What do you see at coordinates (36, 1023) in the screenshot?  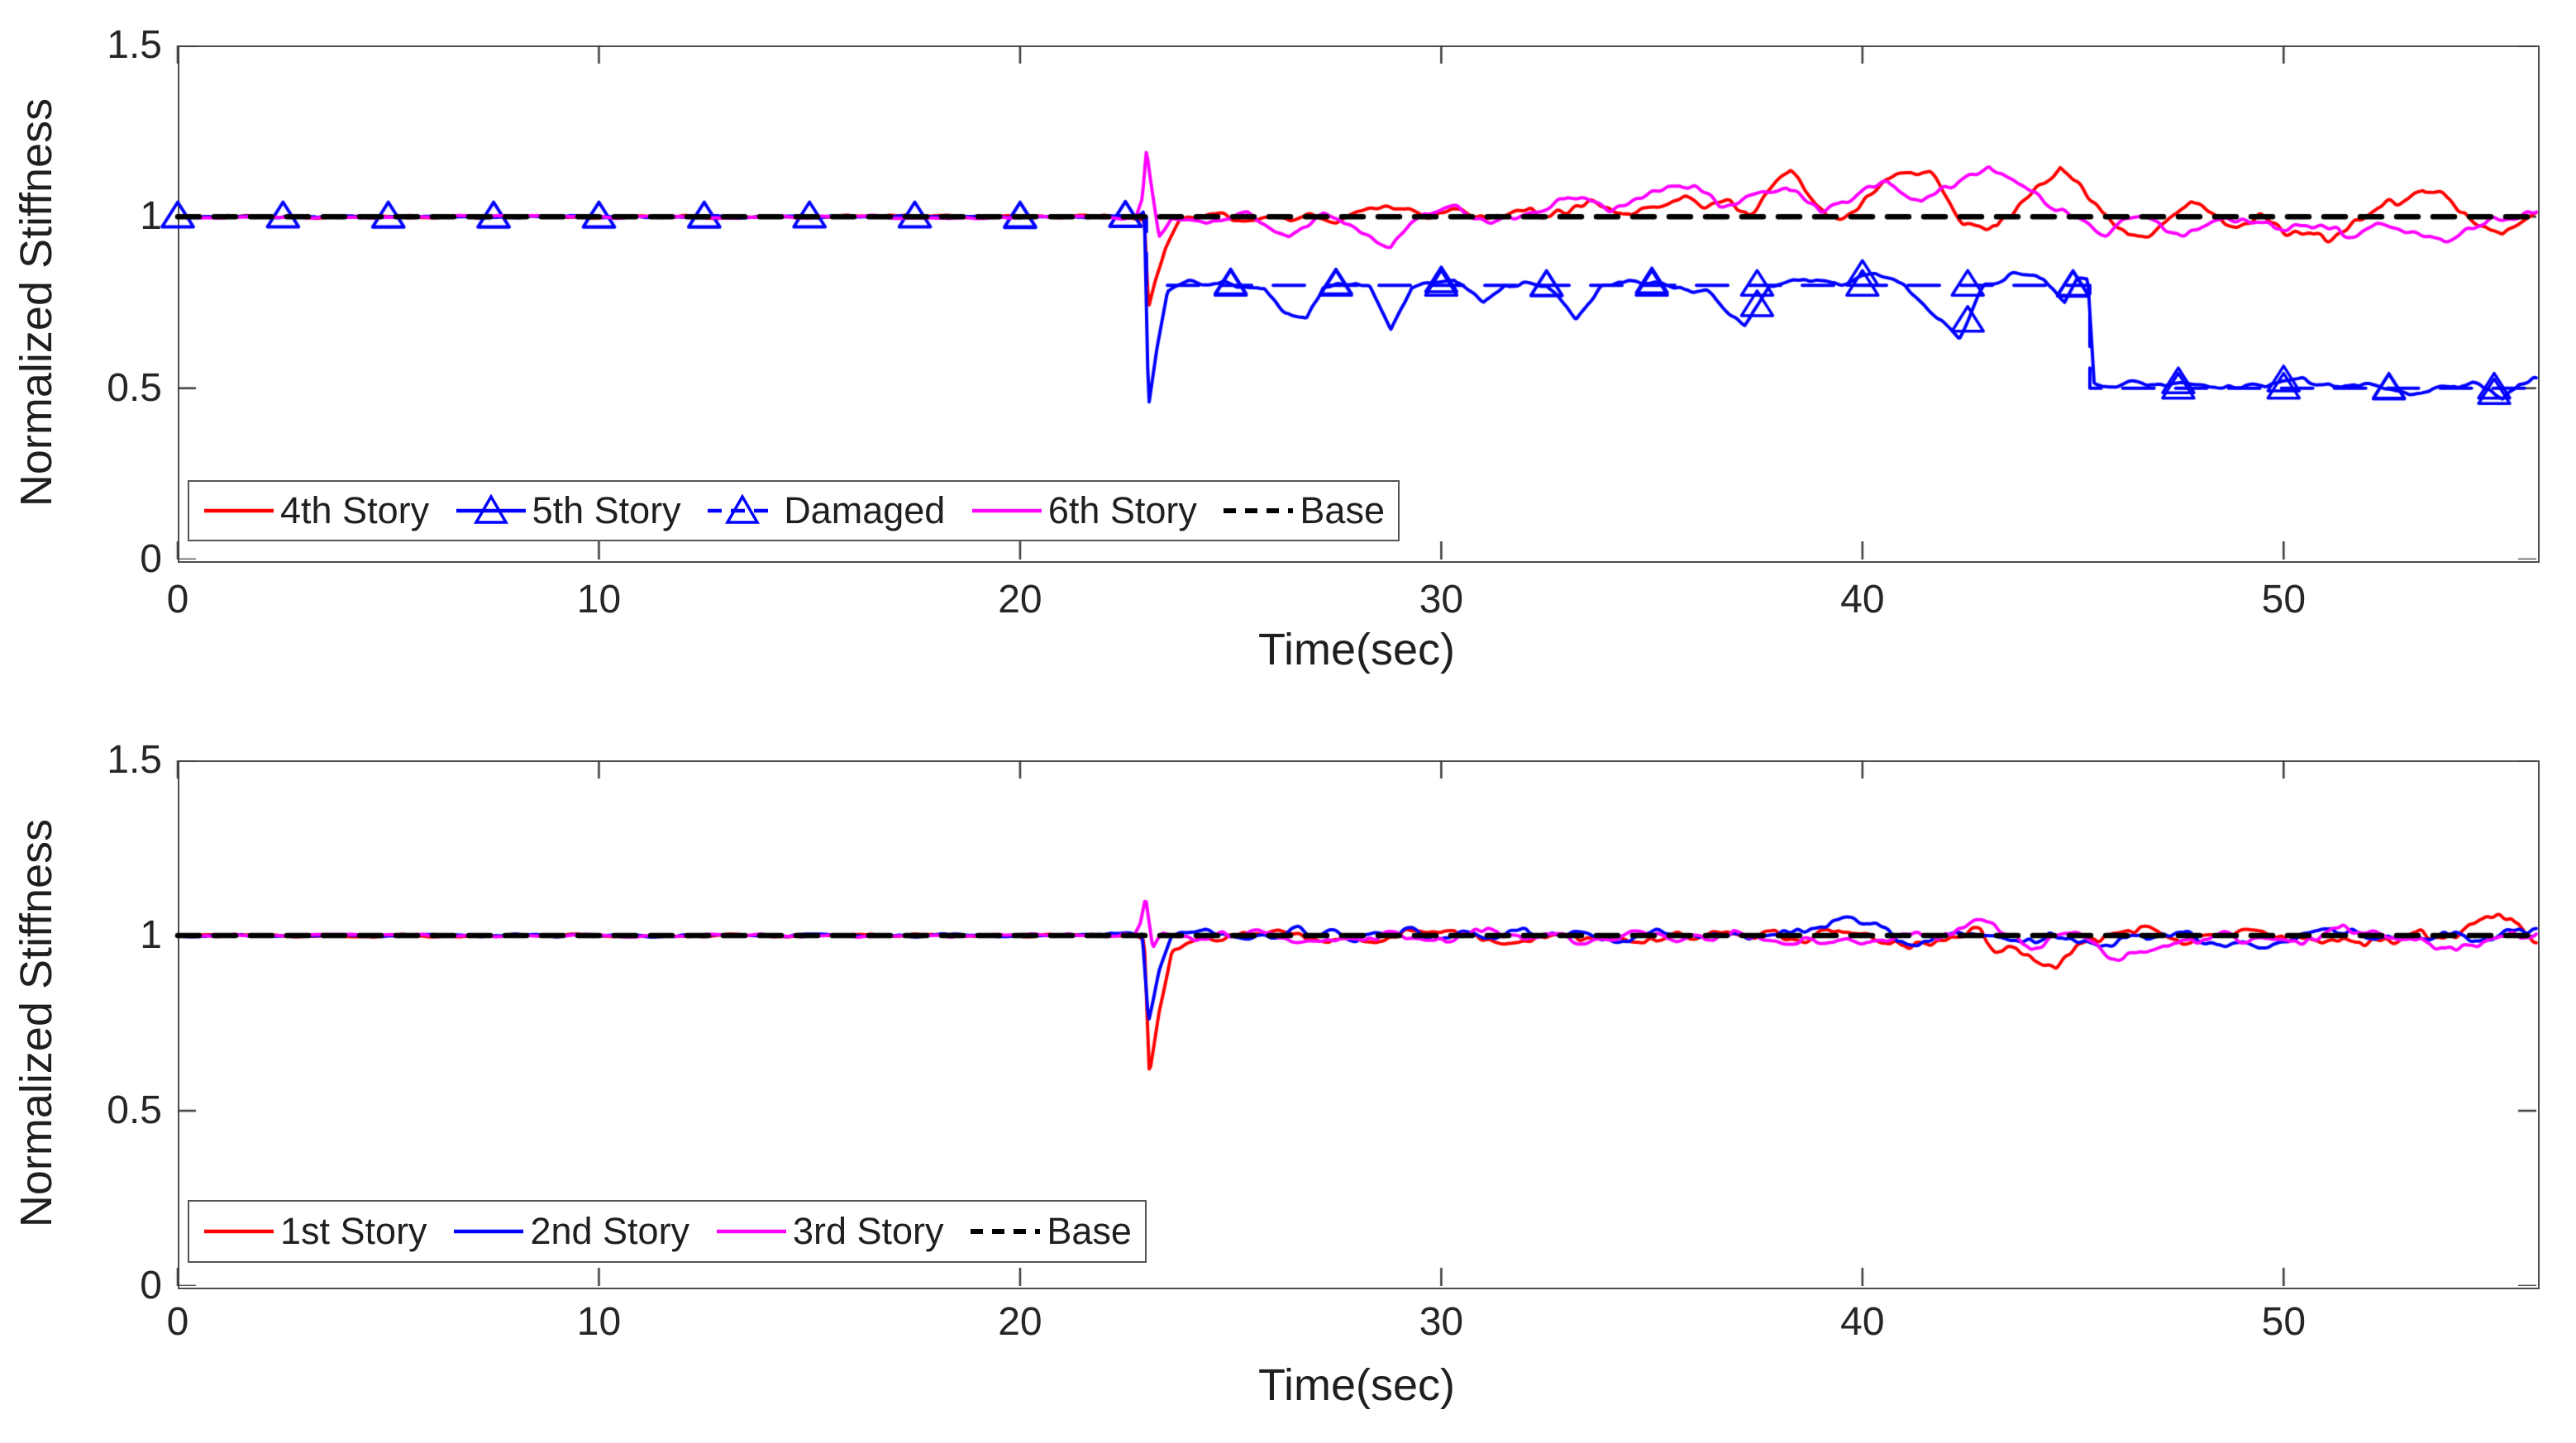 I see `bottom-y-axis-label: Normalized Stiffness` at bounding box center [36, 1023].